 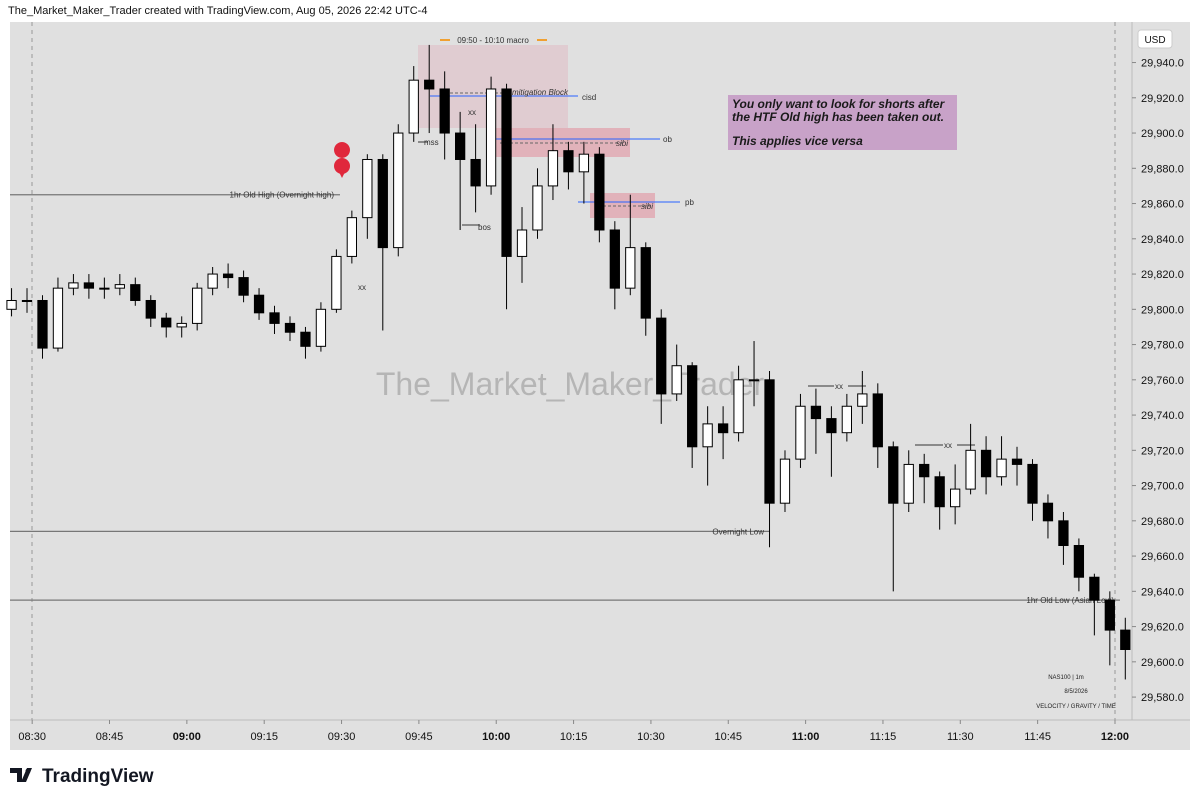 I want to click on y-tick-label: 29,940.0, so click(x=1162, y=64).